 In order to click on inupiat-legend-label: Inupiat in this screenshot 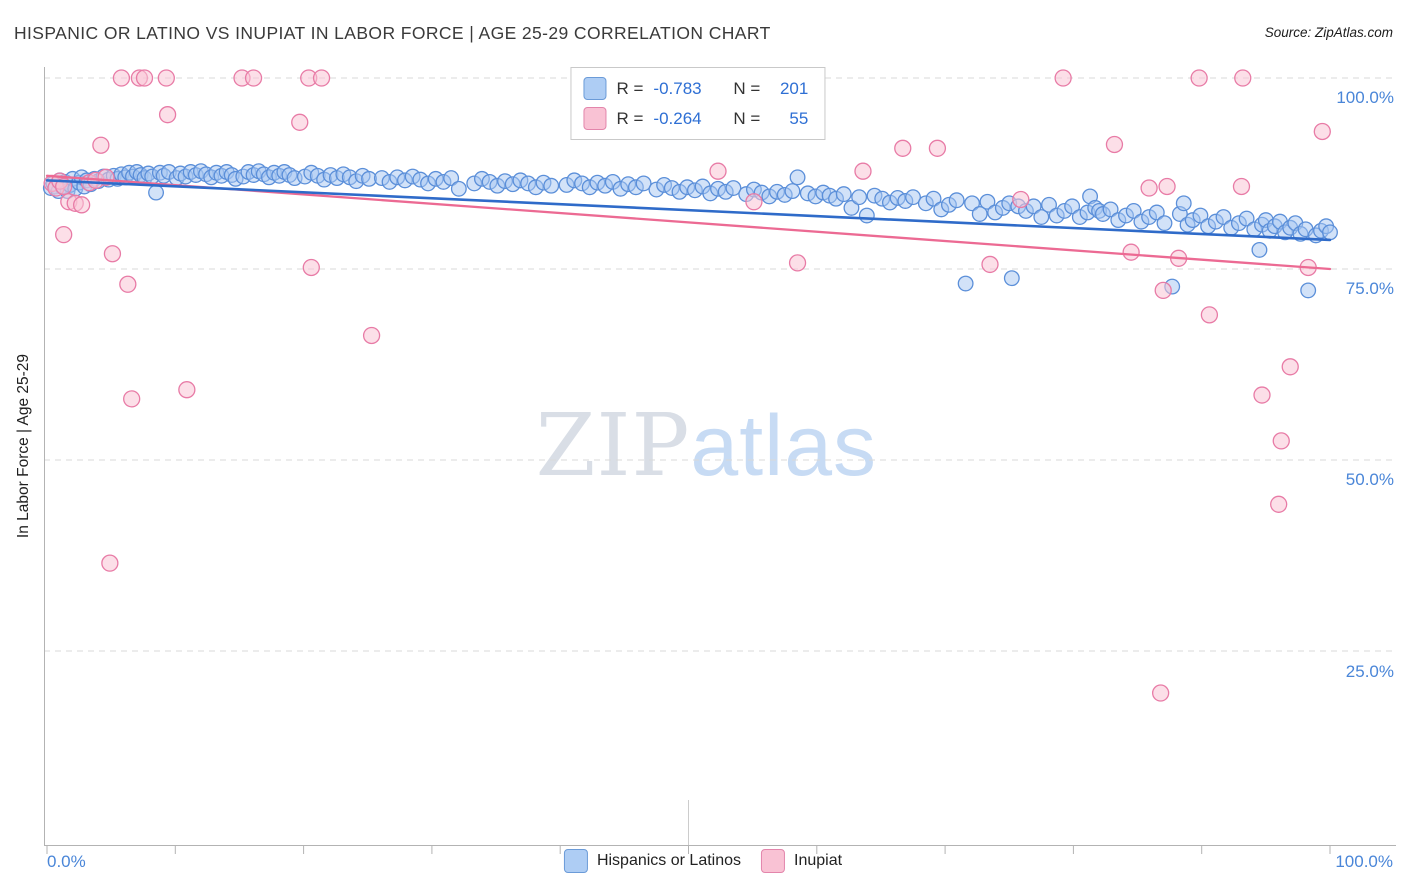, I will do `click(818, 860)`.